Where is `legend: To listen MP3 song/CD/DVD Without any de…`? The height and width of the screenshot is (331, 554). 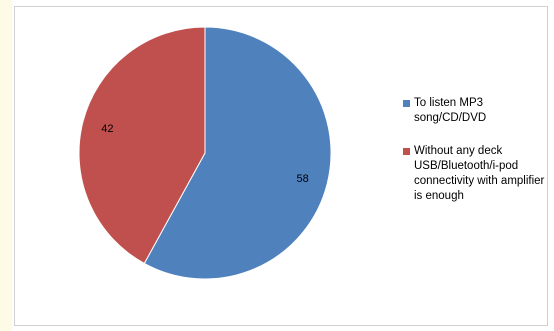 legend: To listen MP3 song/CD/DVD Without any de… is located at coordinates (478, 159).